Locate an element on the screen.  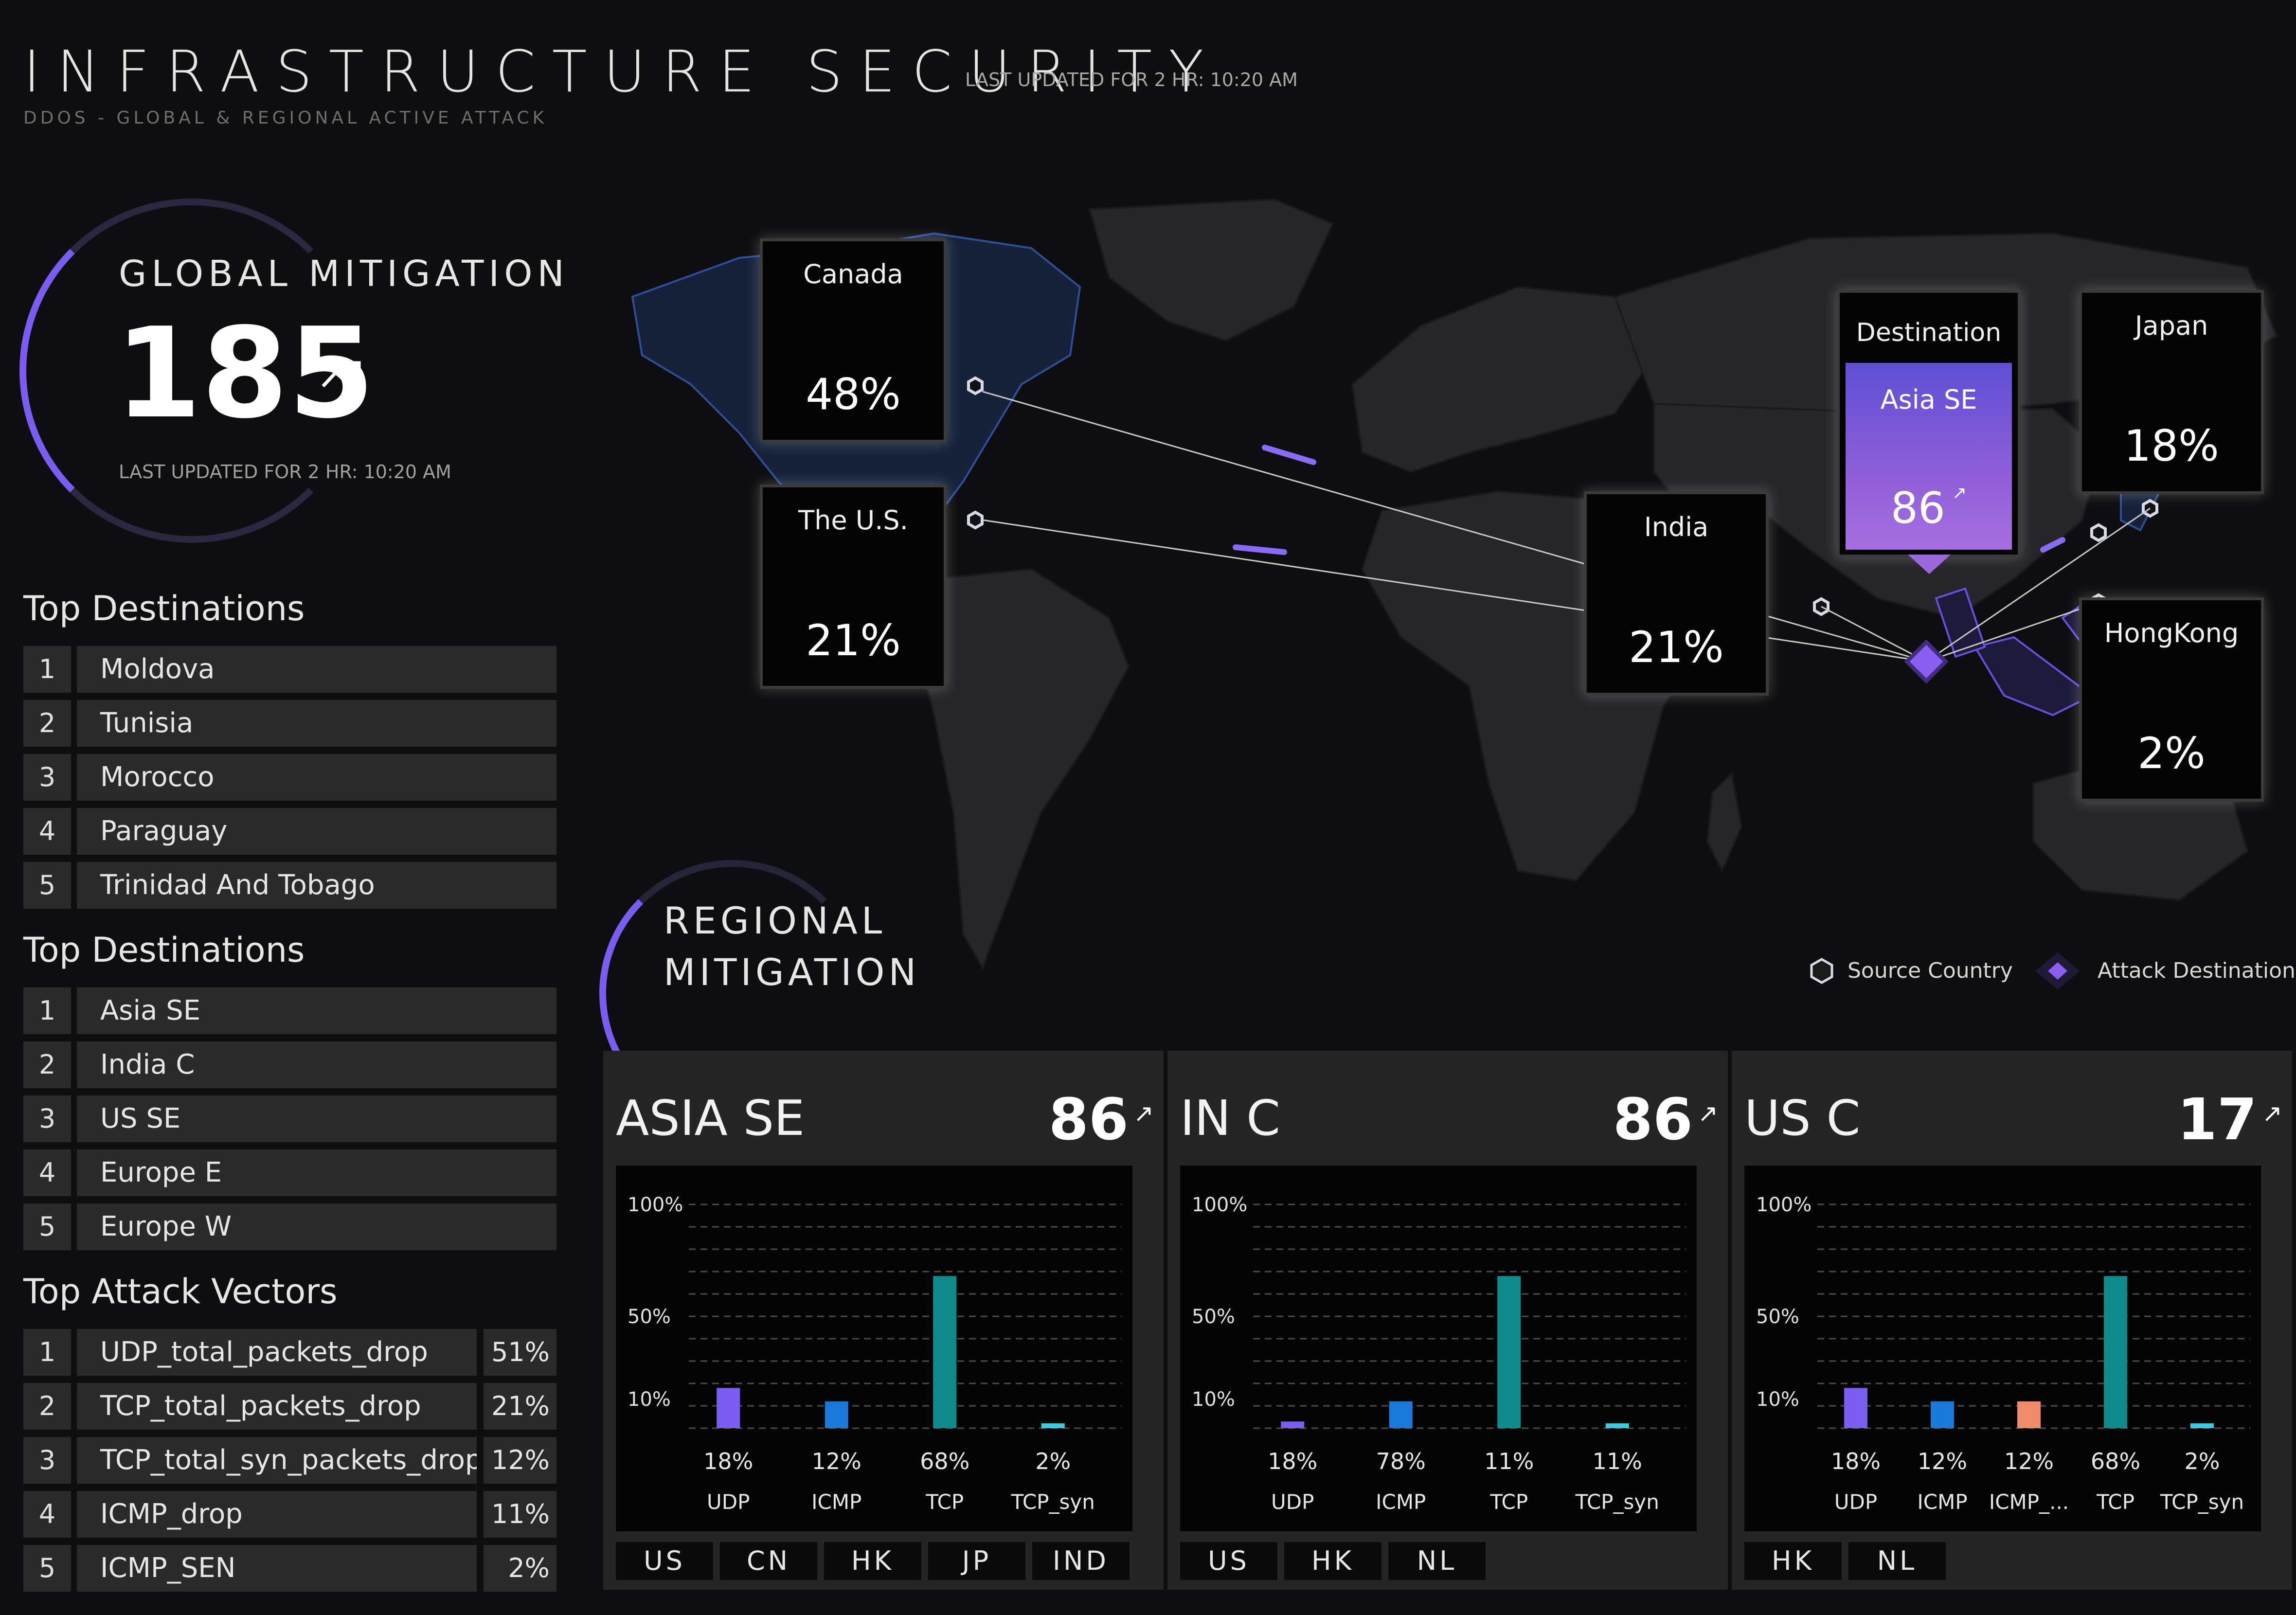
source-name: HongKong is located at coordinates (2171, 633).